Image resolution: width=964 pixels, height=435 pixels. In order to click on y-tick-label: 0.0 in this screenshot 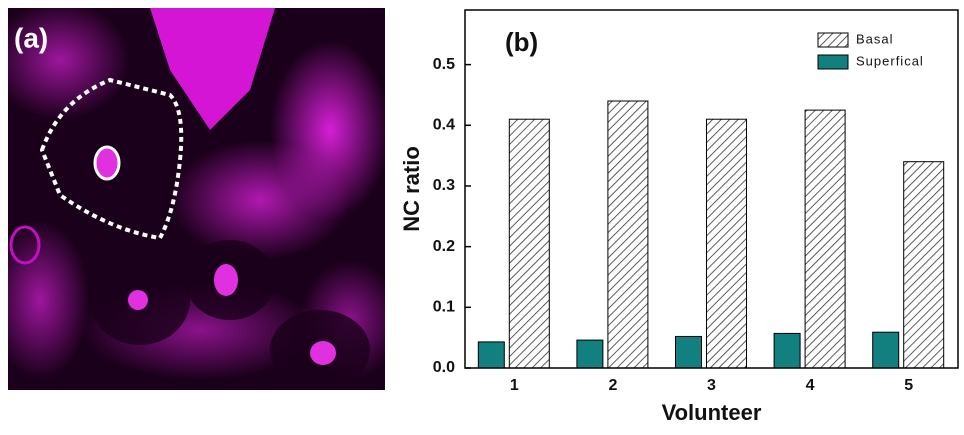, I will do `click(444, 367)`.